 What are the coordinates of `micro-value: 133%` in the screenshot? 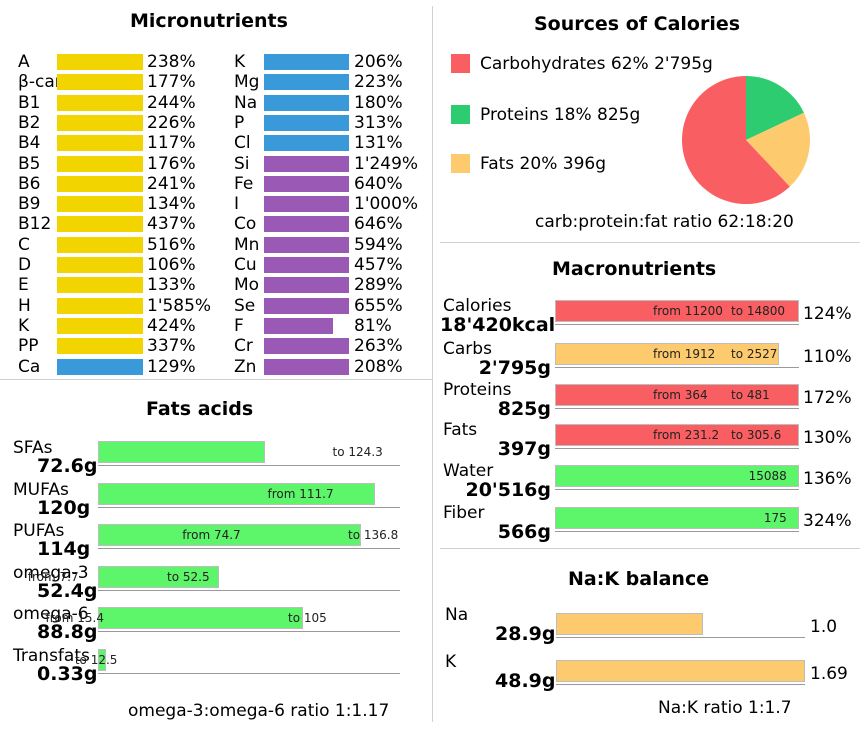 It's located at (171, 285).